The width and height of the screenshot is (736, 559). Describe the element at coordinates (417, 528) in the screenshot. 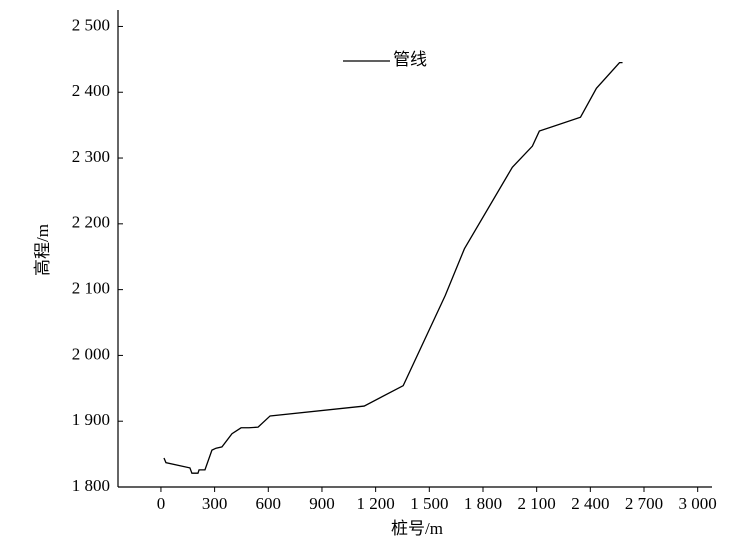

I see `x-axis-label: 桩号/m` at that location.